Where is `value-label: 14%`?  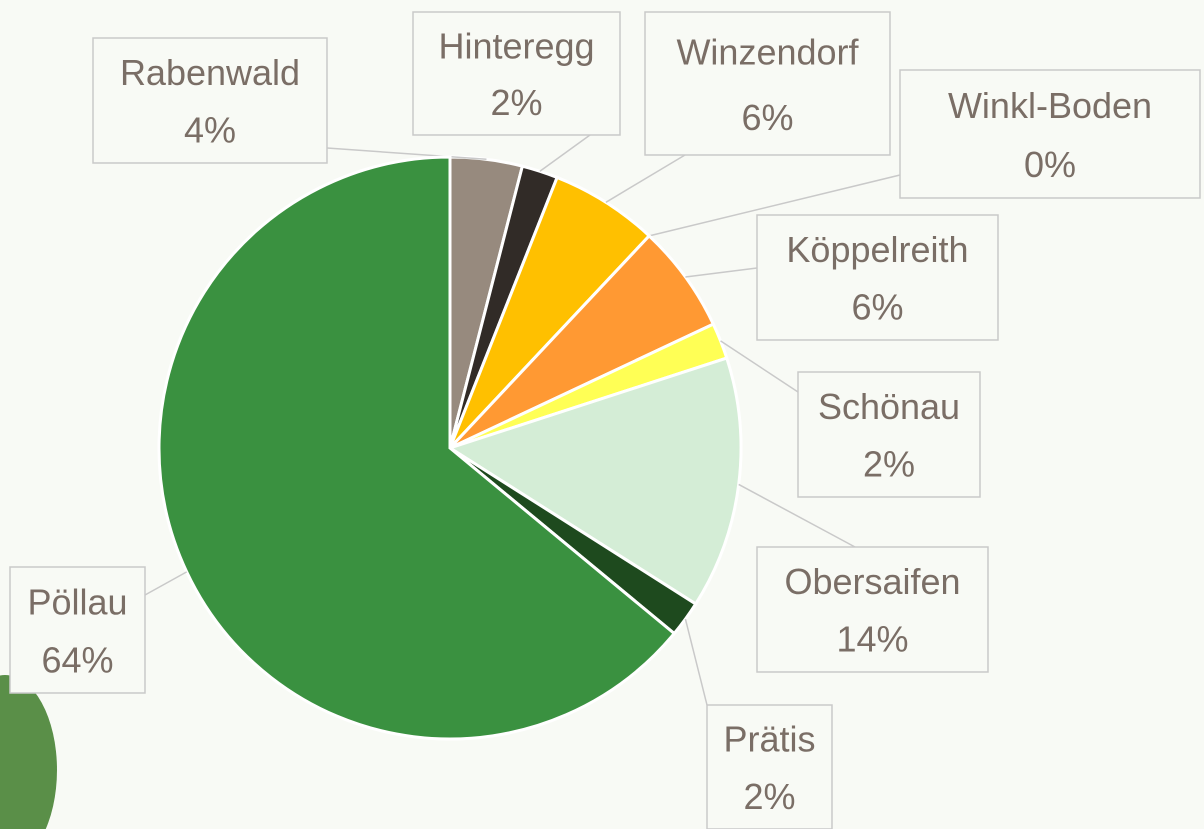 value-label: 14% is located at coordinates (872, 639).